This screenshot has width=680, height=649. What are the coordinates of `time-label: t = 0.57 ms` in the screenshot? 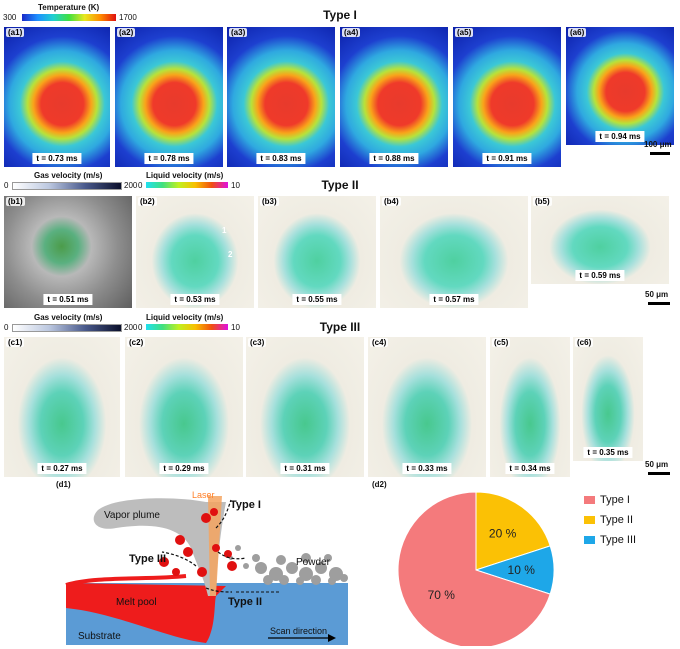 It's located at (454, 299).